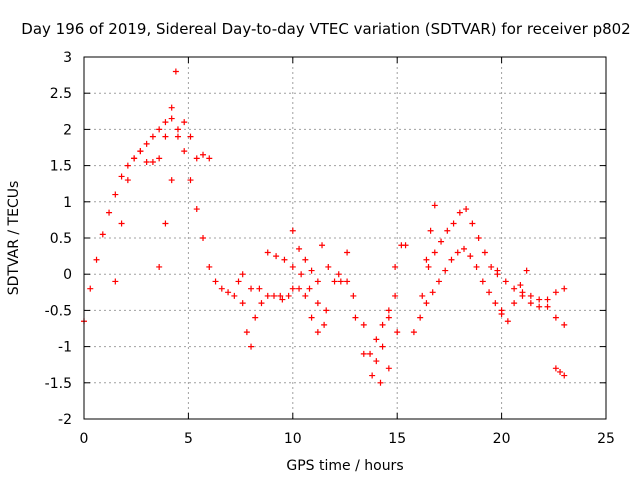 The image size is (640, 480). I want to click on x-tick-label: 5, so click(188, 439).